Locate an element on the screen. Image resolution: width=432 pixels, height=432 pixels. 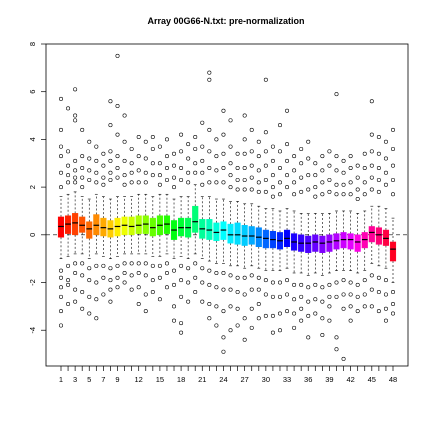
y-axis: -4 -2 0 2 4 6 8 is located at coordinates (37, 188).